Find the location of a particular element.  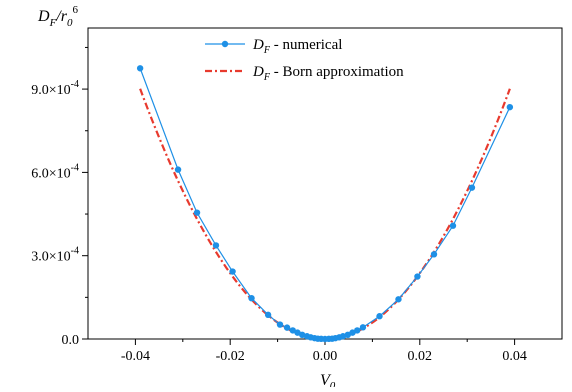

legend: DF - numerical DF - Born approximation is located at coordinates (304, 60).